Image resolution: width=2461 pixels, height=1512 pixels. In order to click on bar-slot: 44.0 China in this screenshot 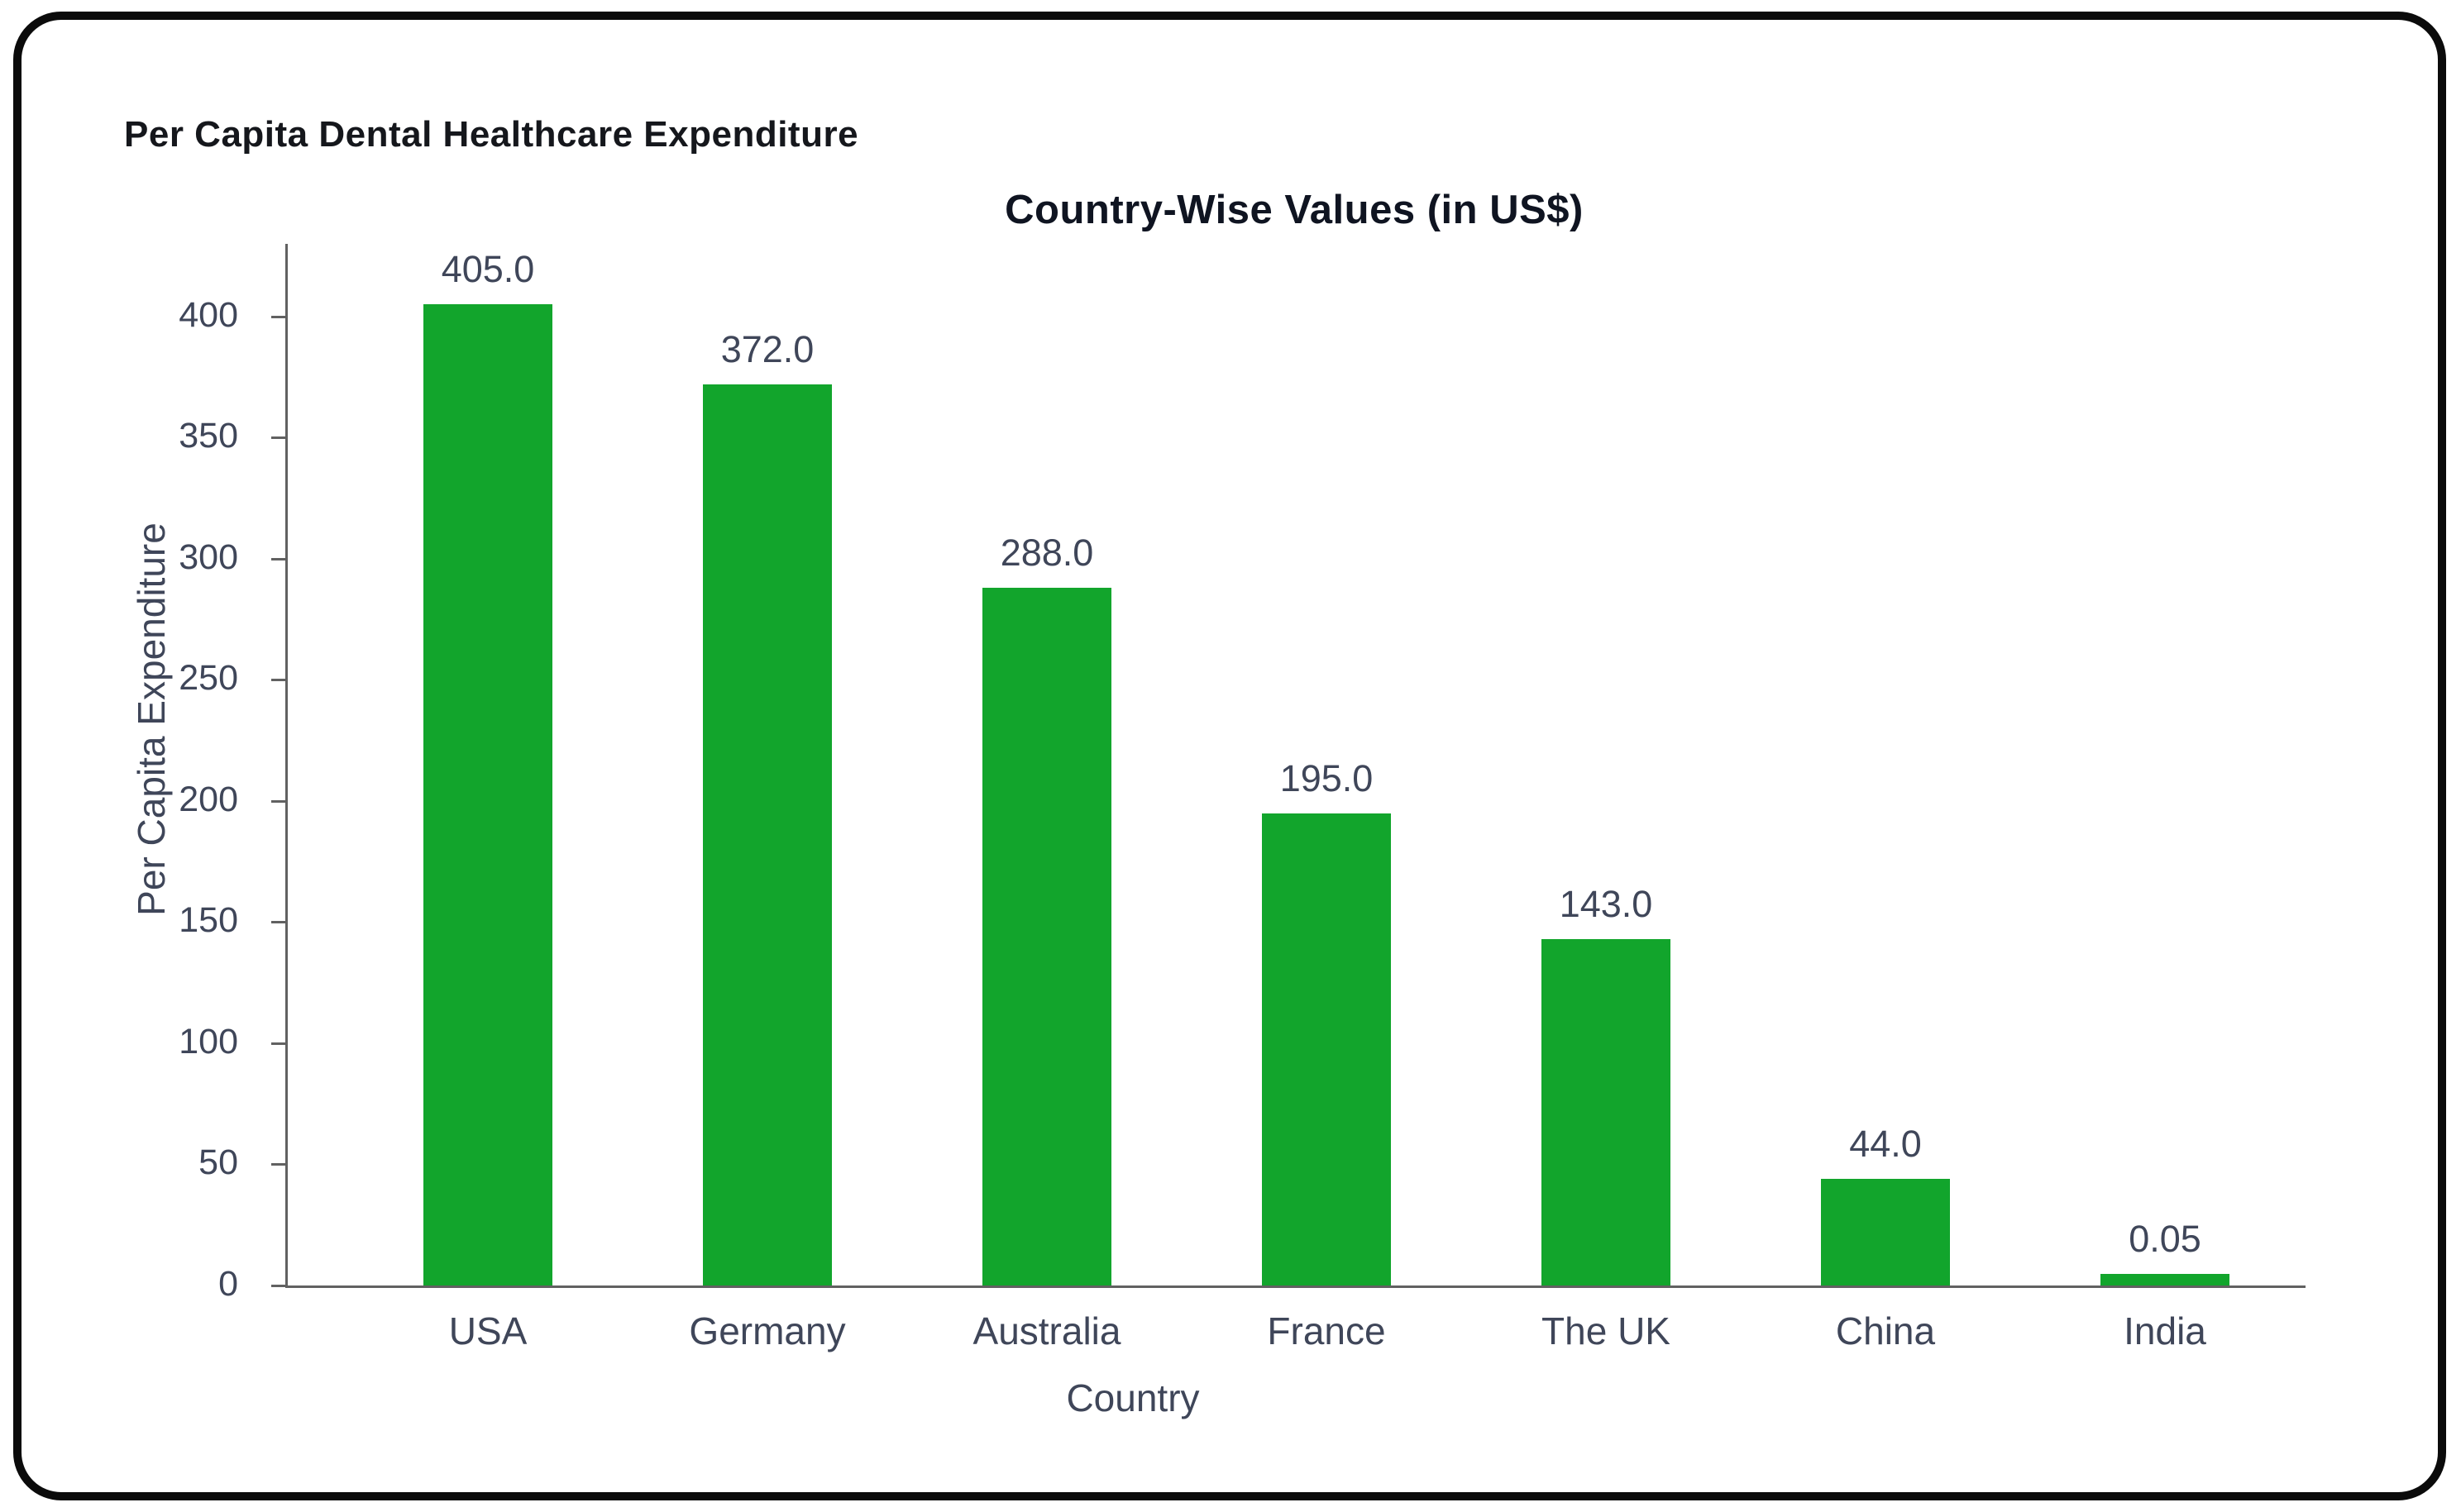, I will do `click(1885, 798)`.